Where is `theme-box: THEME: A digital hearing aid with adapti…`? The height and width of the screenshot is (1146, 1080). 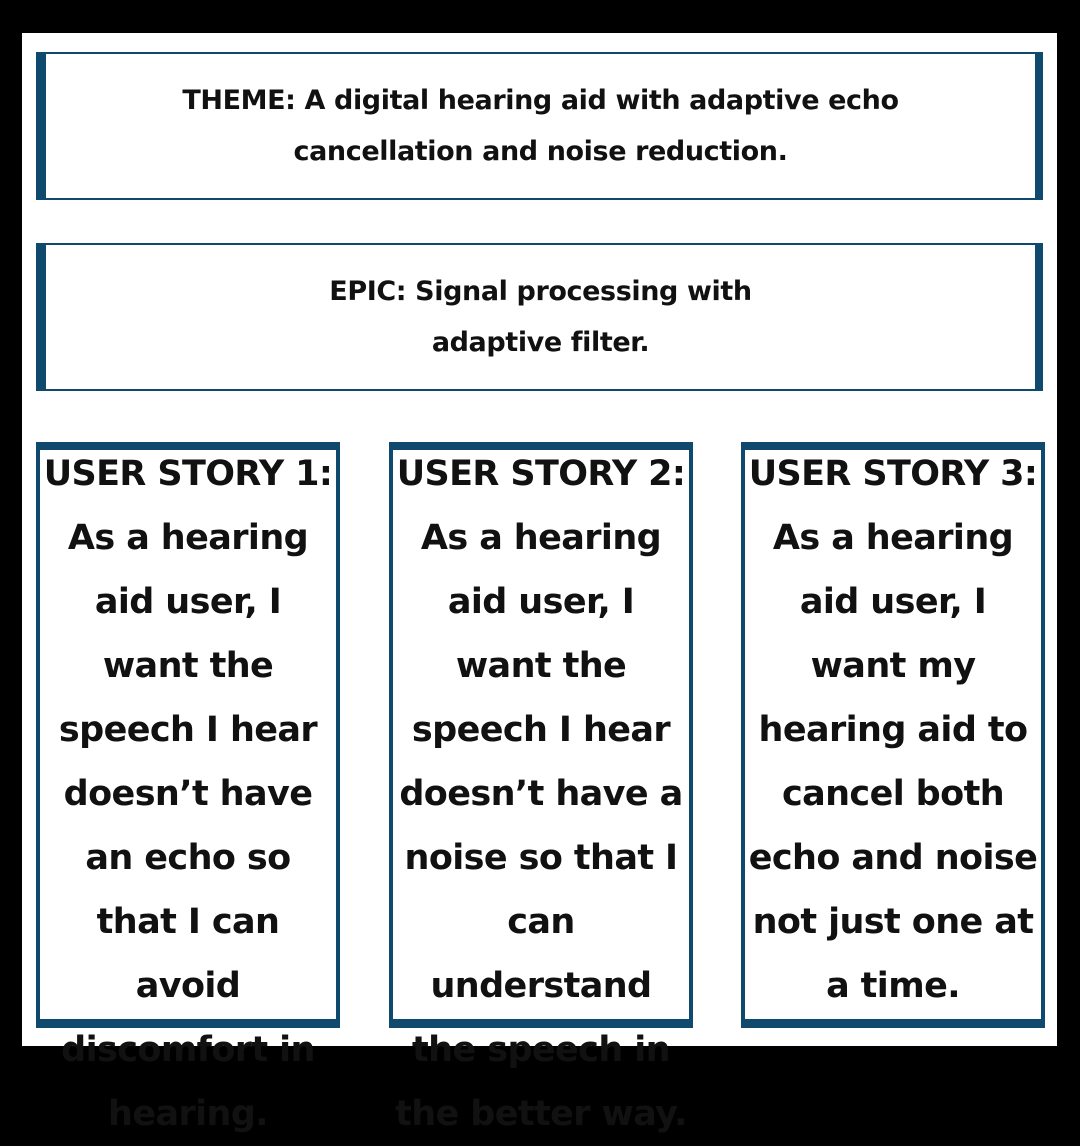
theme-box: THEME: A digital hearing aid with adapti… is located at coordinates (539, 126).